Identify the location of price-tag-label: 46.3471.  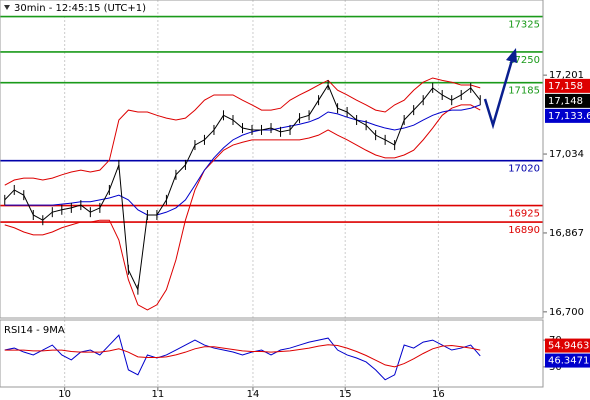
(568, 361).